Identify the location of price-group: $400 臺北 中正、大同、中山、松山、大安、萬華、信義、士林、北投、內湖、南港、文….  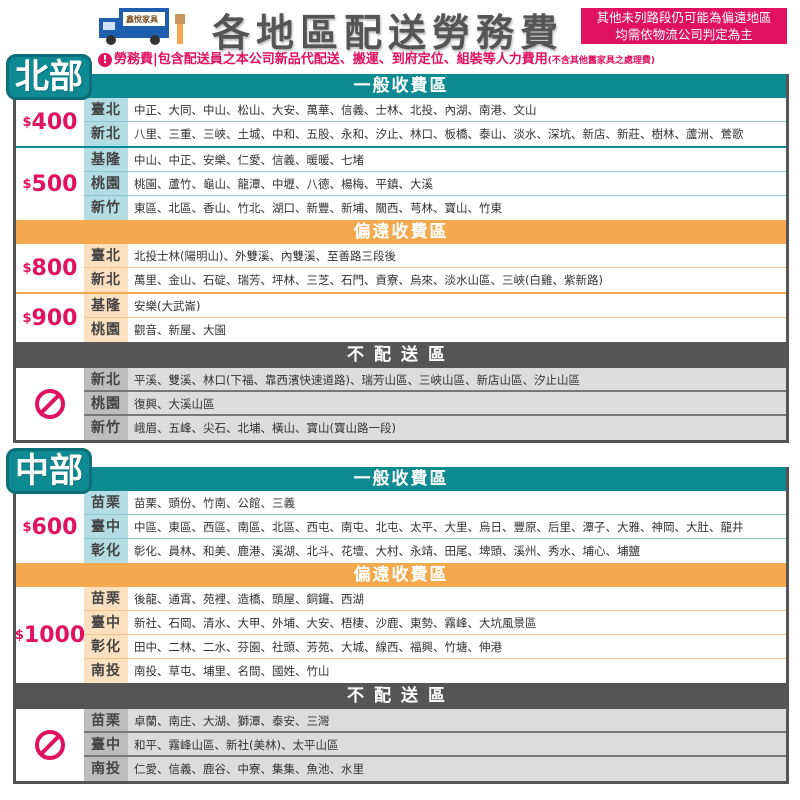
(401, 123).